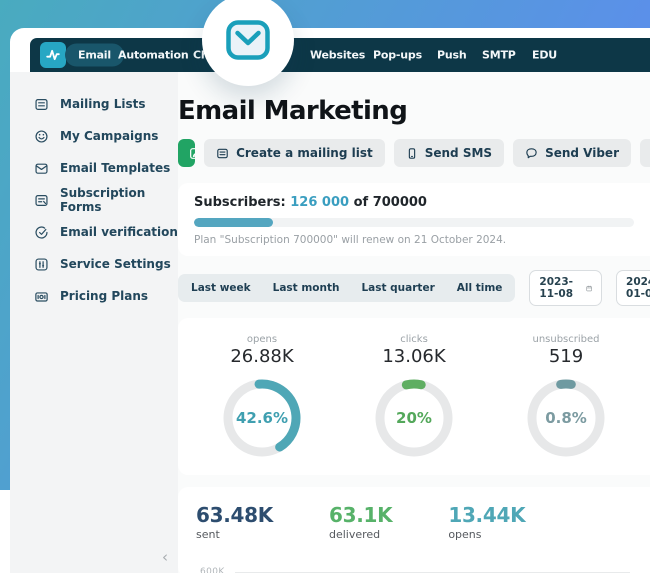 The width and height of the screenshot is (650, 573). I want to click on opens-donut-chart: 42.6%, so click(262, 418).